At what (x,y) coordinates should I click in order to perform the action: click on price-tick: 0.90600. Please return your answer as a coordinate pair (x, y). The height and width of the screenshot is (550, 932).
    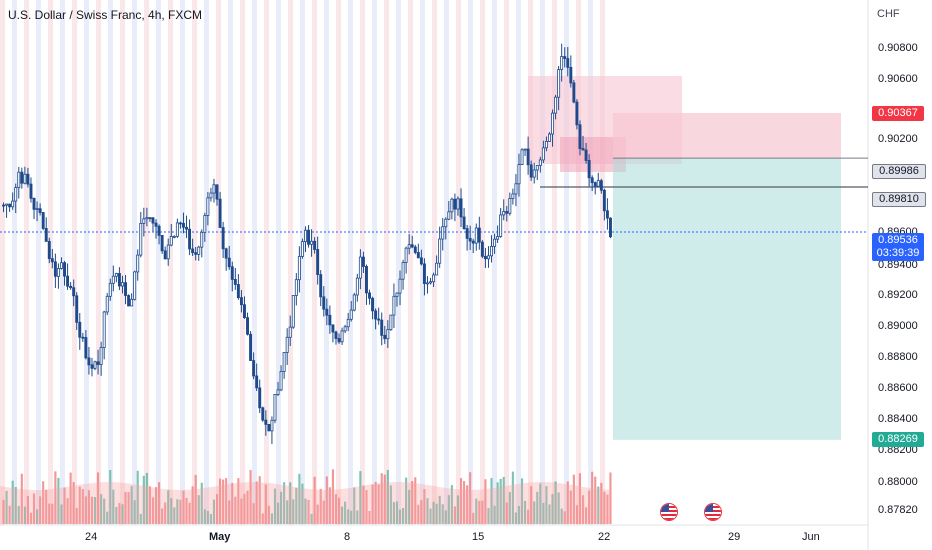
    Looking at the image, I should click on (898, 79).